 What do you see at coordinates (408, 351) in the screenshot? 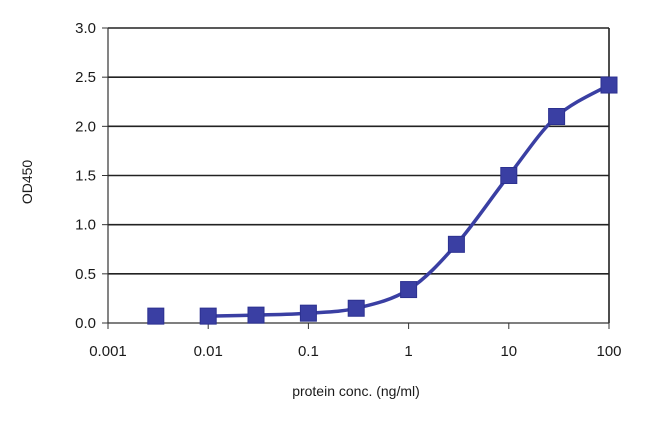
I see `x-tick-label-3: 1` at bounding box center [408, 351].